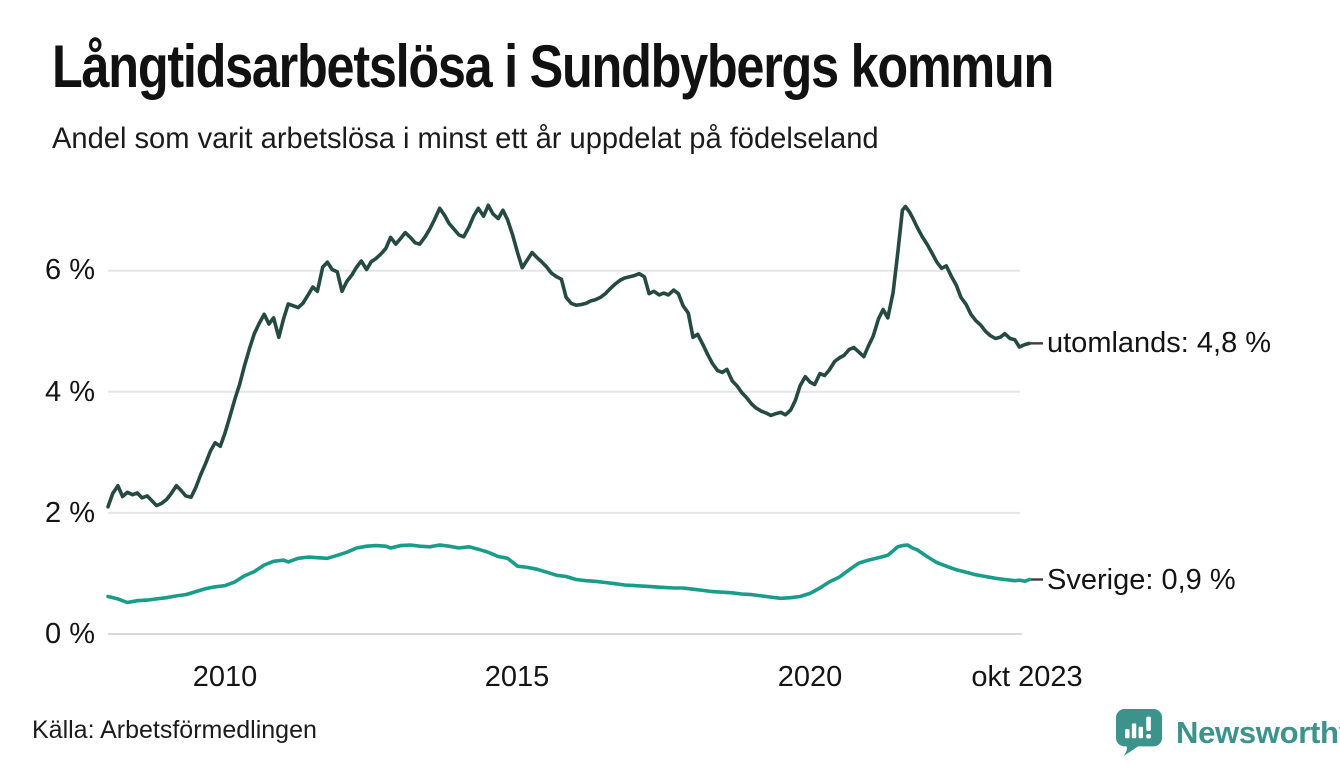  I want to click on x-tick-okt-2023: okt 2023, so click(1027, 677).